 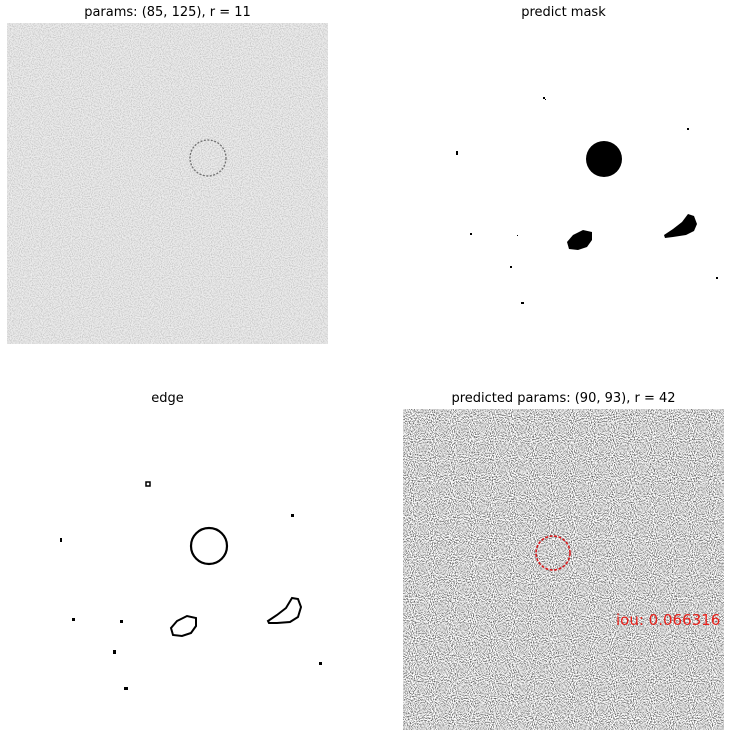 I want to click on mask-blob-left, so click(x=579, y=240).